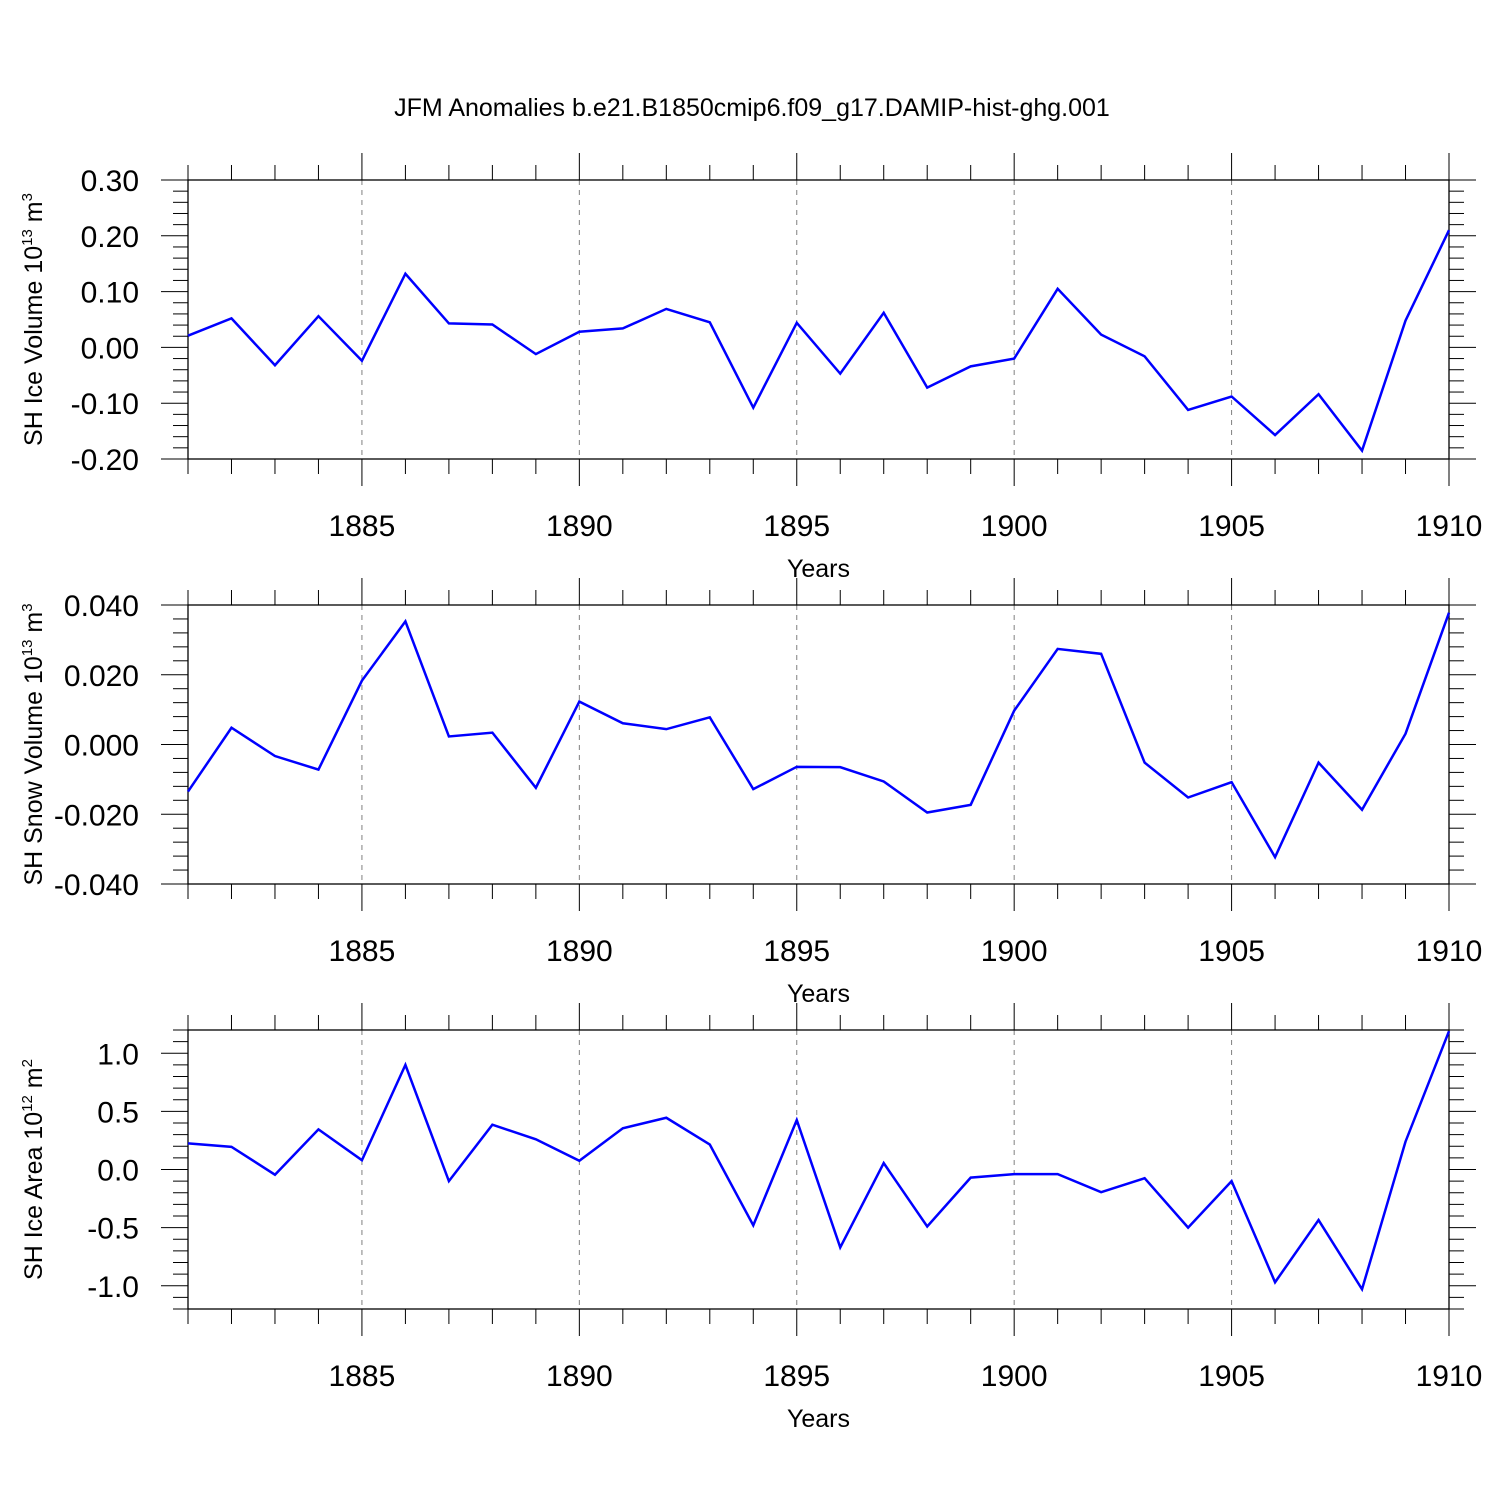 The height and width of the screenshot is (1500, 1500). What do you see at coordinates (33, 744) in the screenshot?
I see `y-axis-title: SH Snow Volume 1013 m3` at bounding box center [33, 744].